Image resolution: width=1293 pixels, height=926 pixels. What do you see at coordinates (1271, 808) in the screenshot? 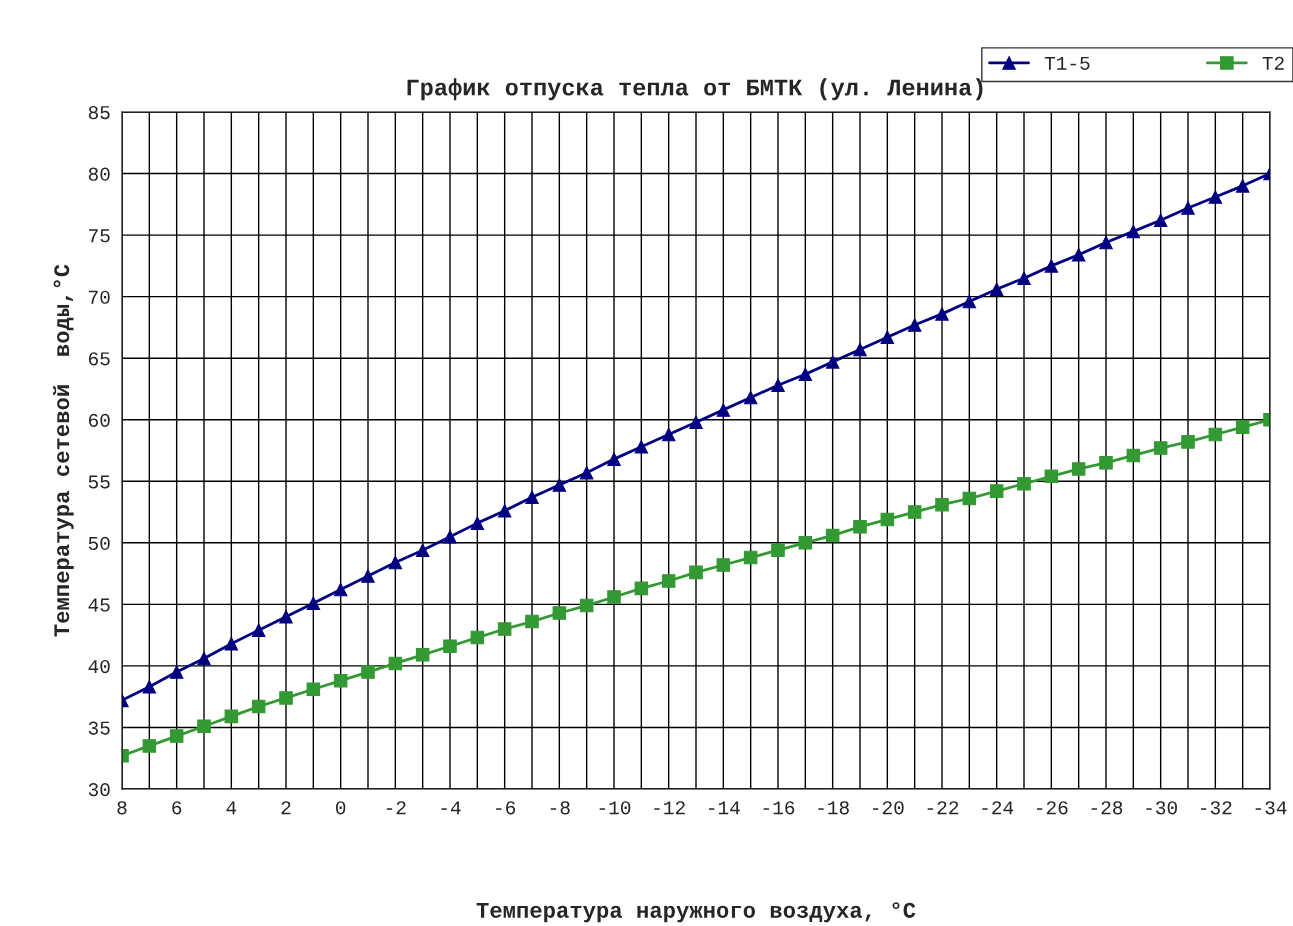
I see `x-tick-label: -34` at bounding box center [1271, 808].